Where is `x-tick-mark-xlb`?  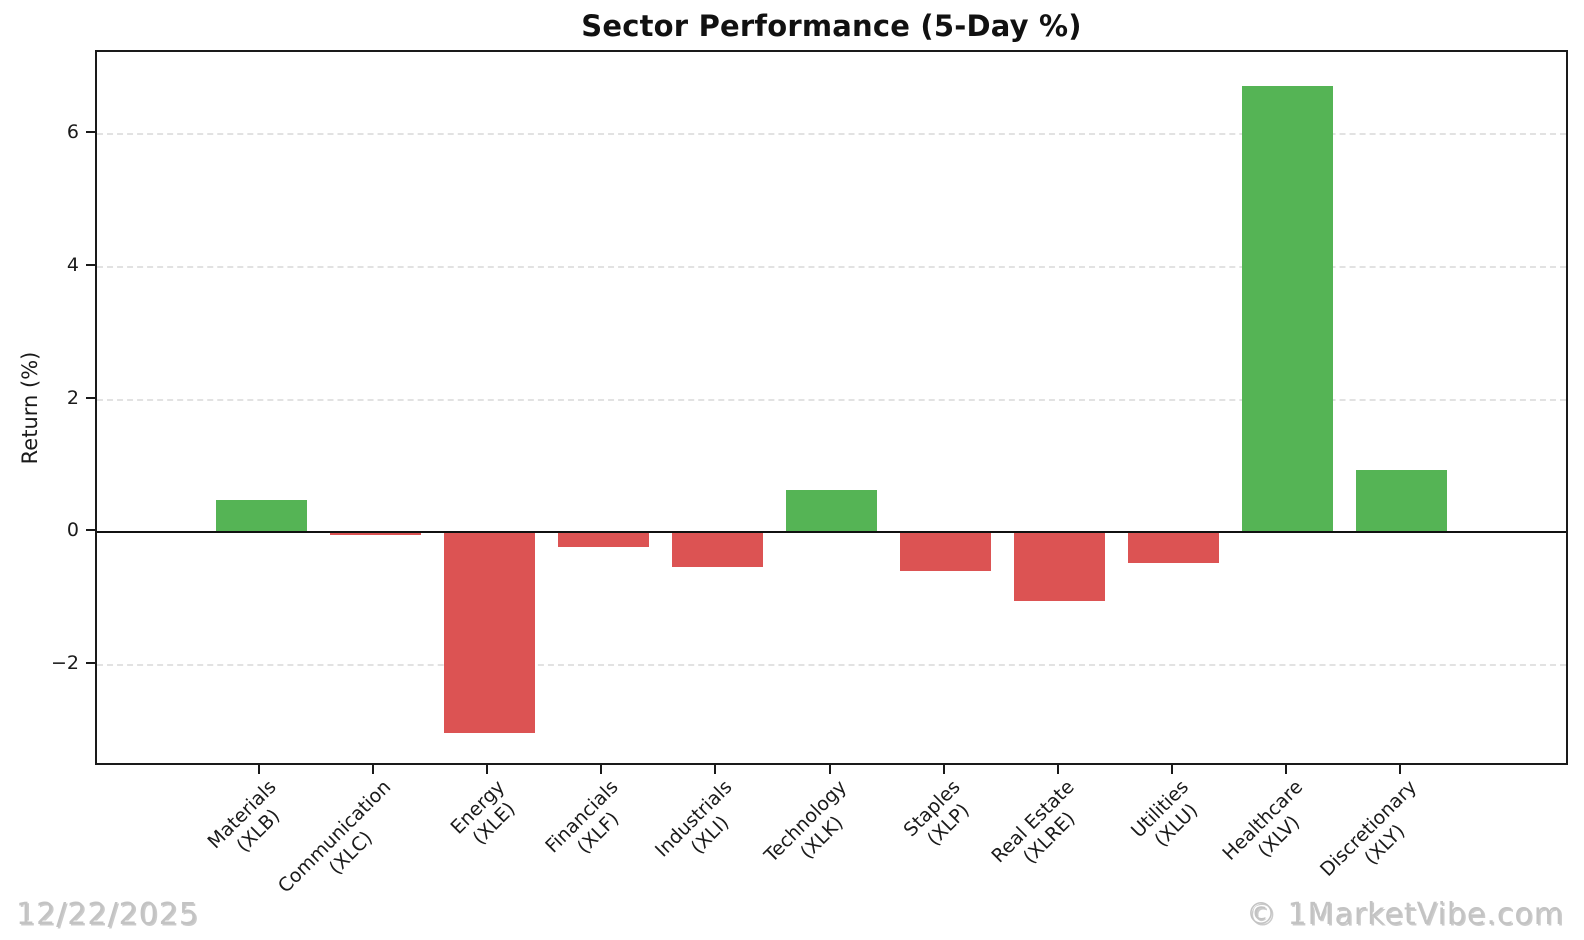 x-tick-mark-xlb is located at coordinates (259, 769).